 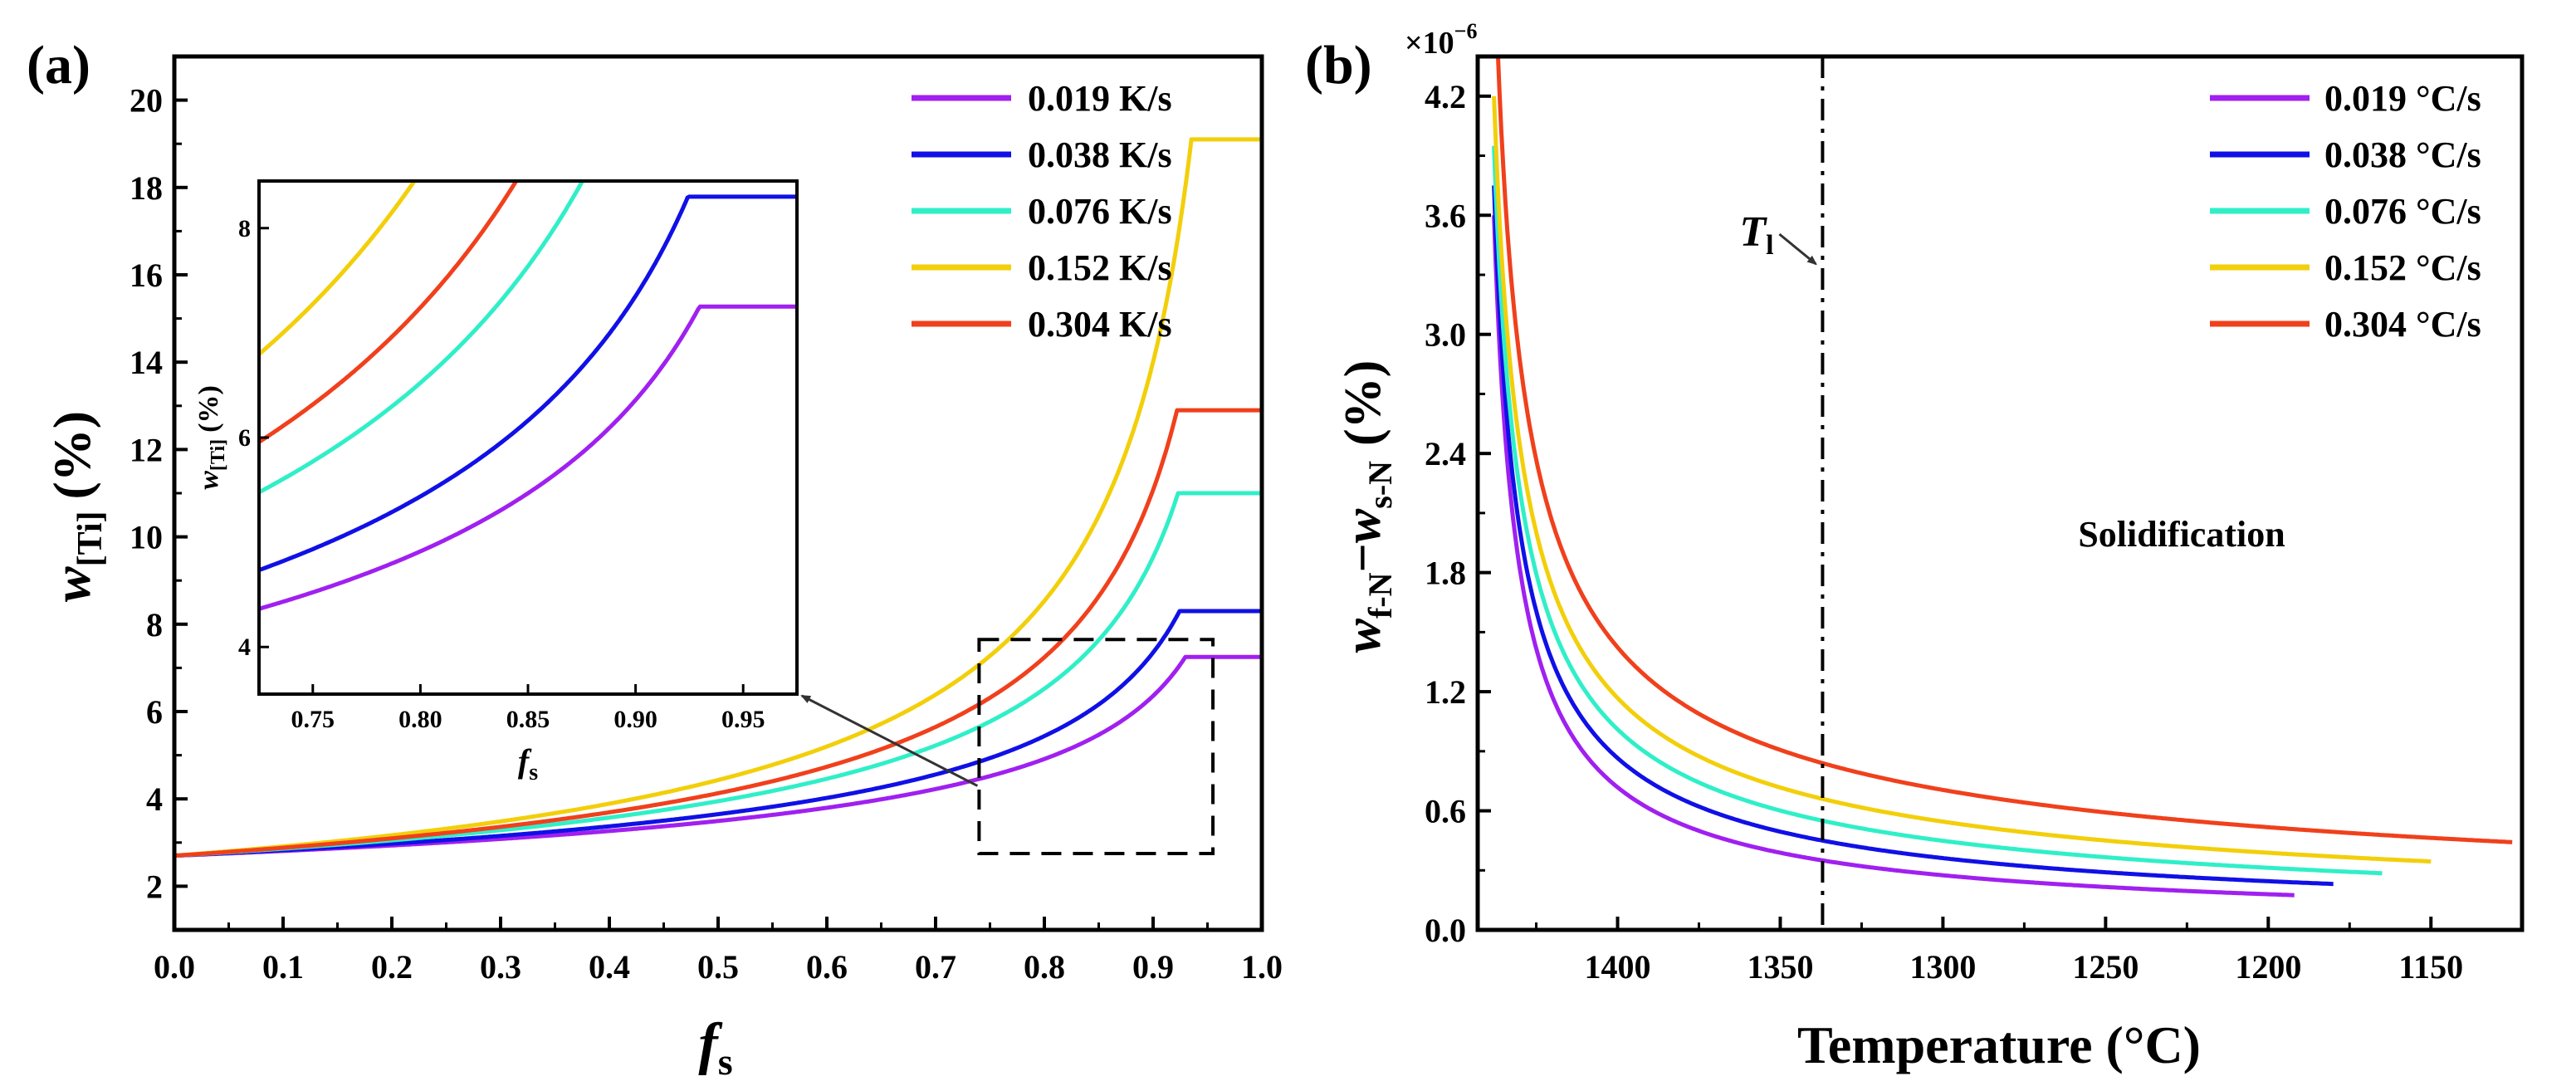 I want to click on x-tick-label: 0.4, so click(x=609, y=967).